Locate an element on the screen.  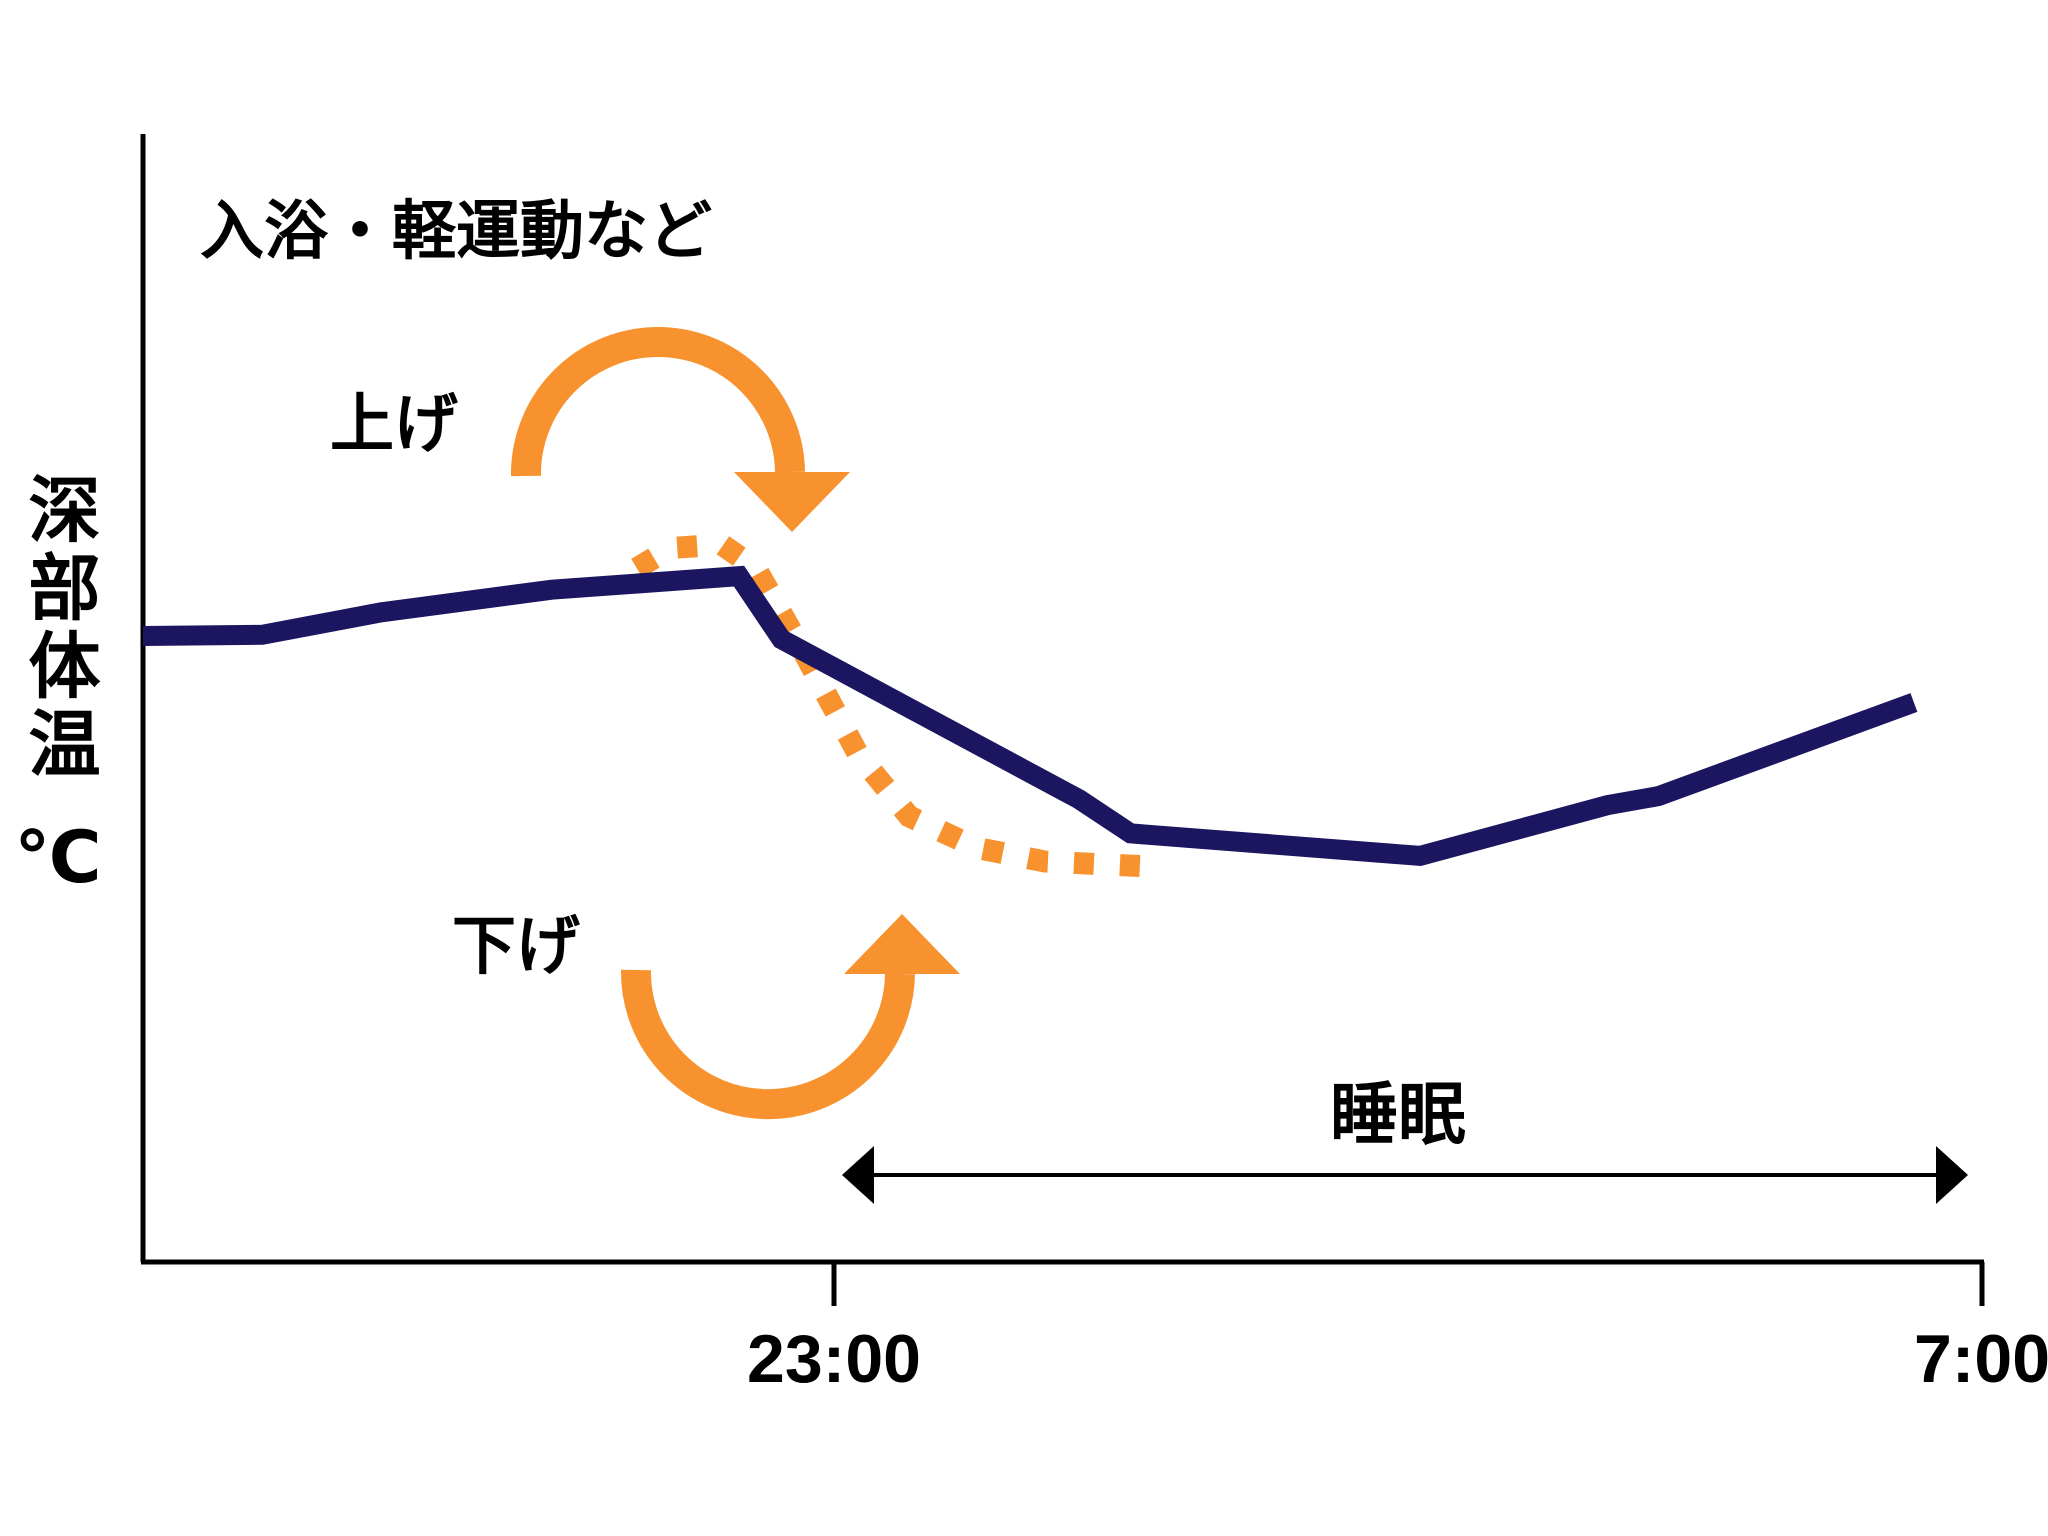
activity-label: 入浴・軽運動など is located at coordinates (456, 232).